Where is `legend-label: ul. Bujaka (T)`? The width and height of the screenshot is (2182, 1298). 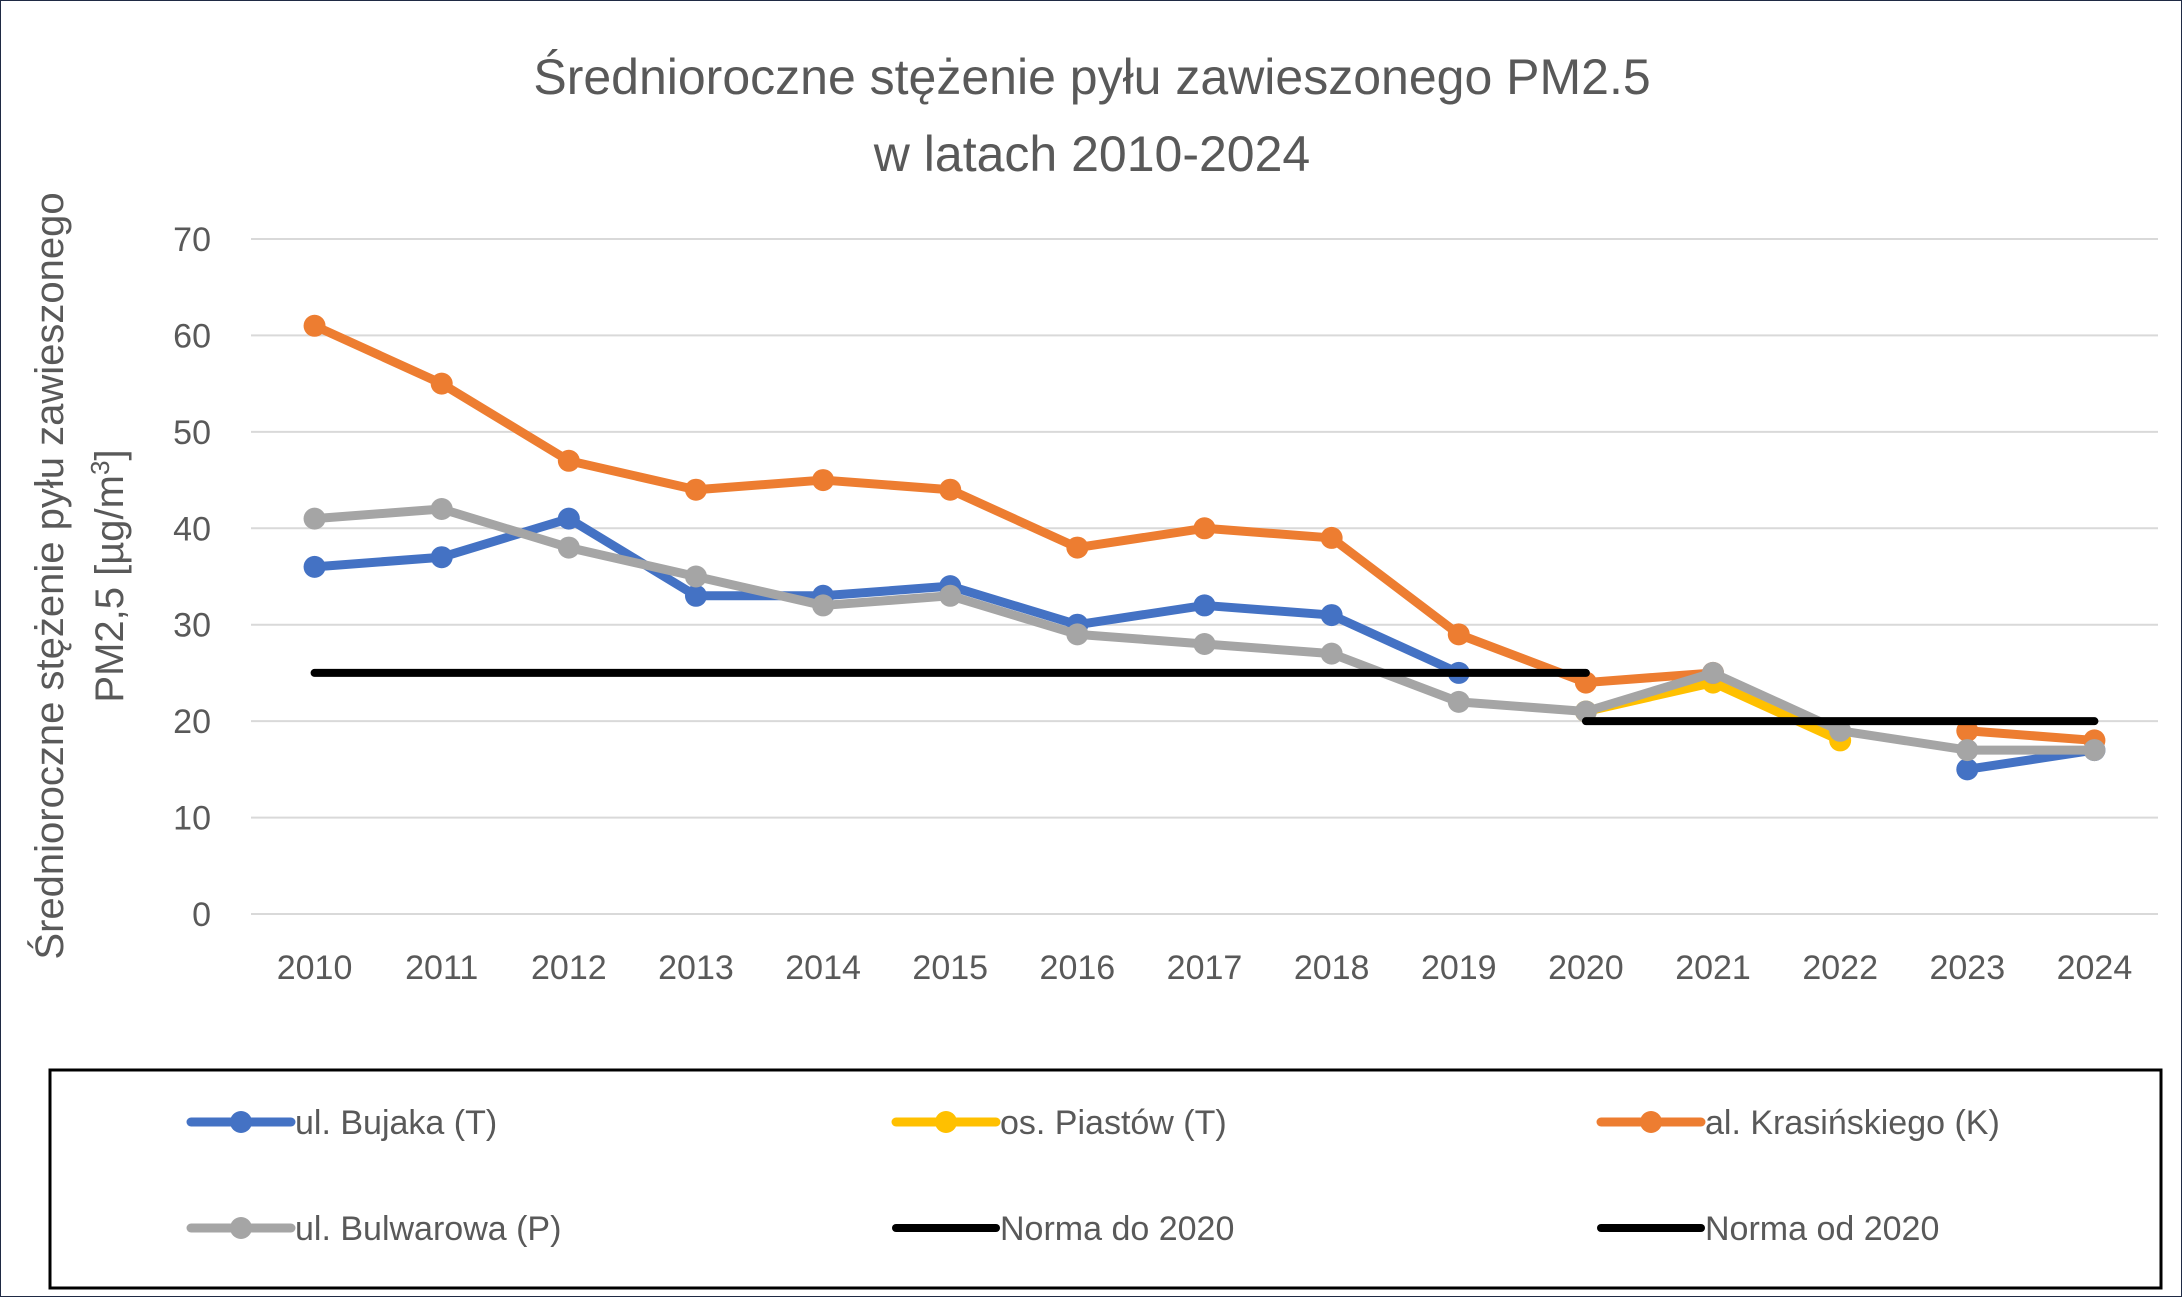 legend-label: ul. Bujaka (T) is located at coordinates (396, 1123).